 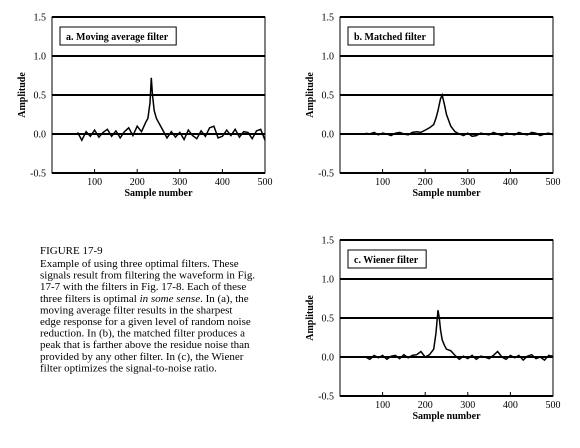 I want to click on chart-title: a. Moving average filter, so click(x=117, y=37).